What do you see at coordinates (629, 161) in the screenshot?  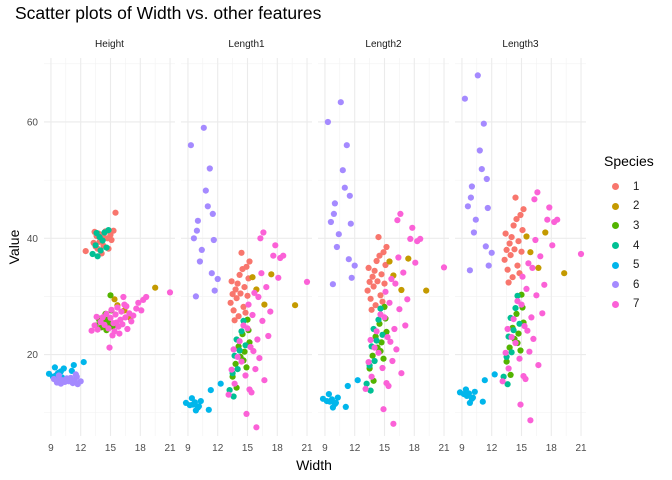 I see `legend-title: Species` at bounding box center [629, 161].